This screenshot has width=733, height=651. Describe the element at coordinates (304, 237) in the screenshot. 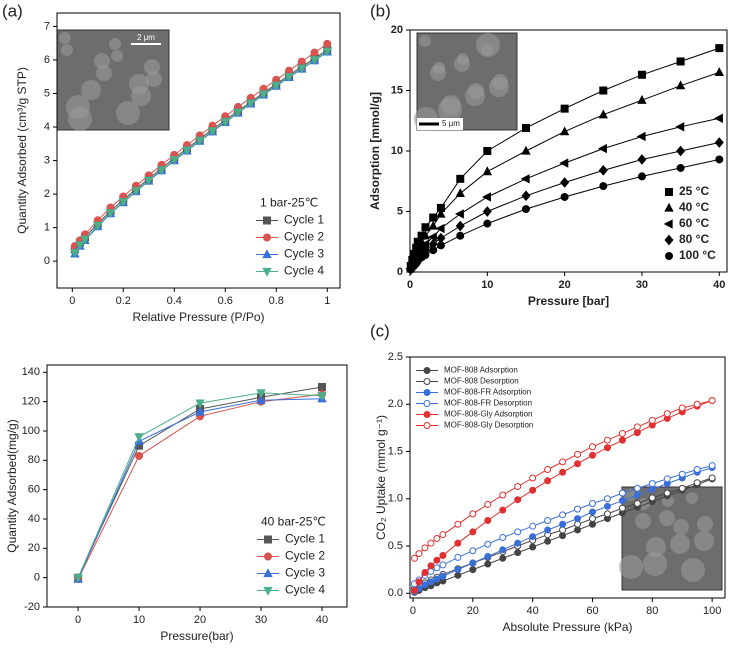

I see `legend-label: Cycle 2` at that location.